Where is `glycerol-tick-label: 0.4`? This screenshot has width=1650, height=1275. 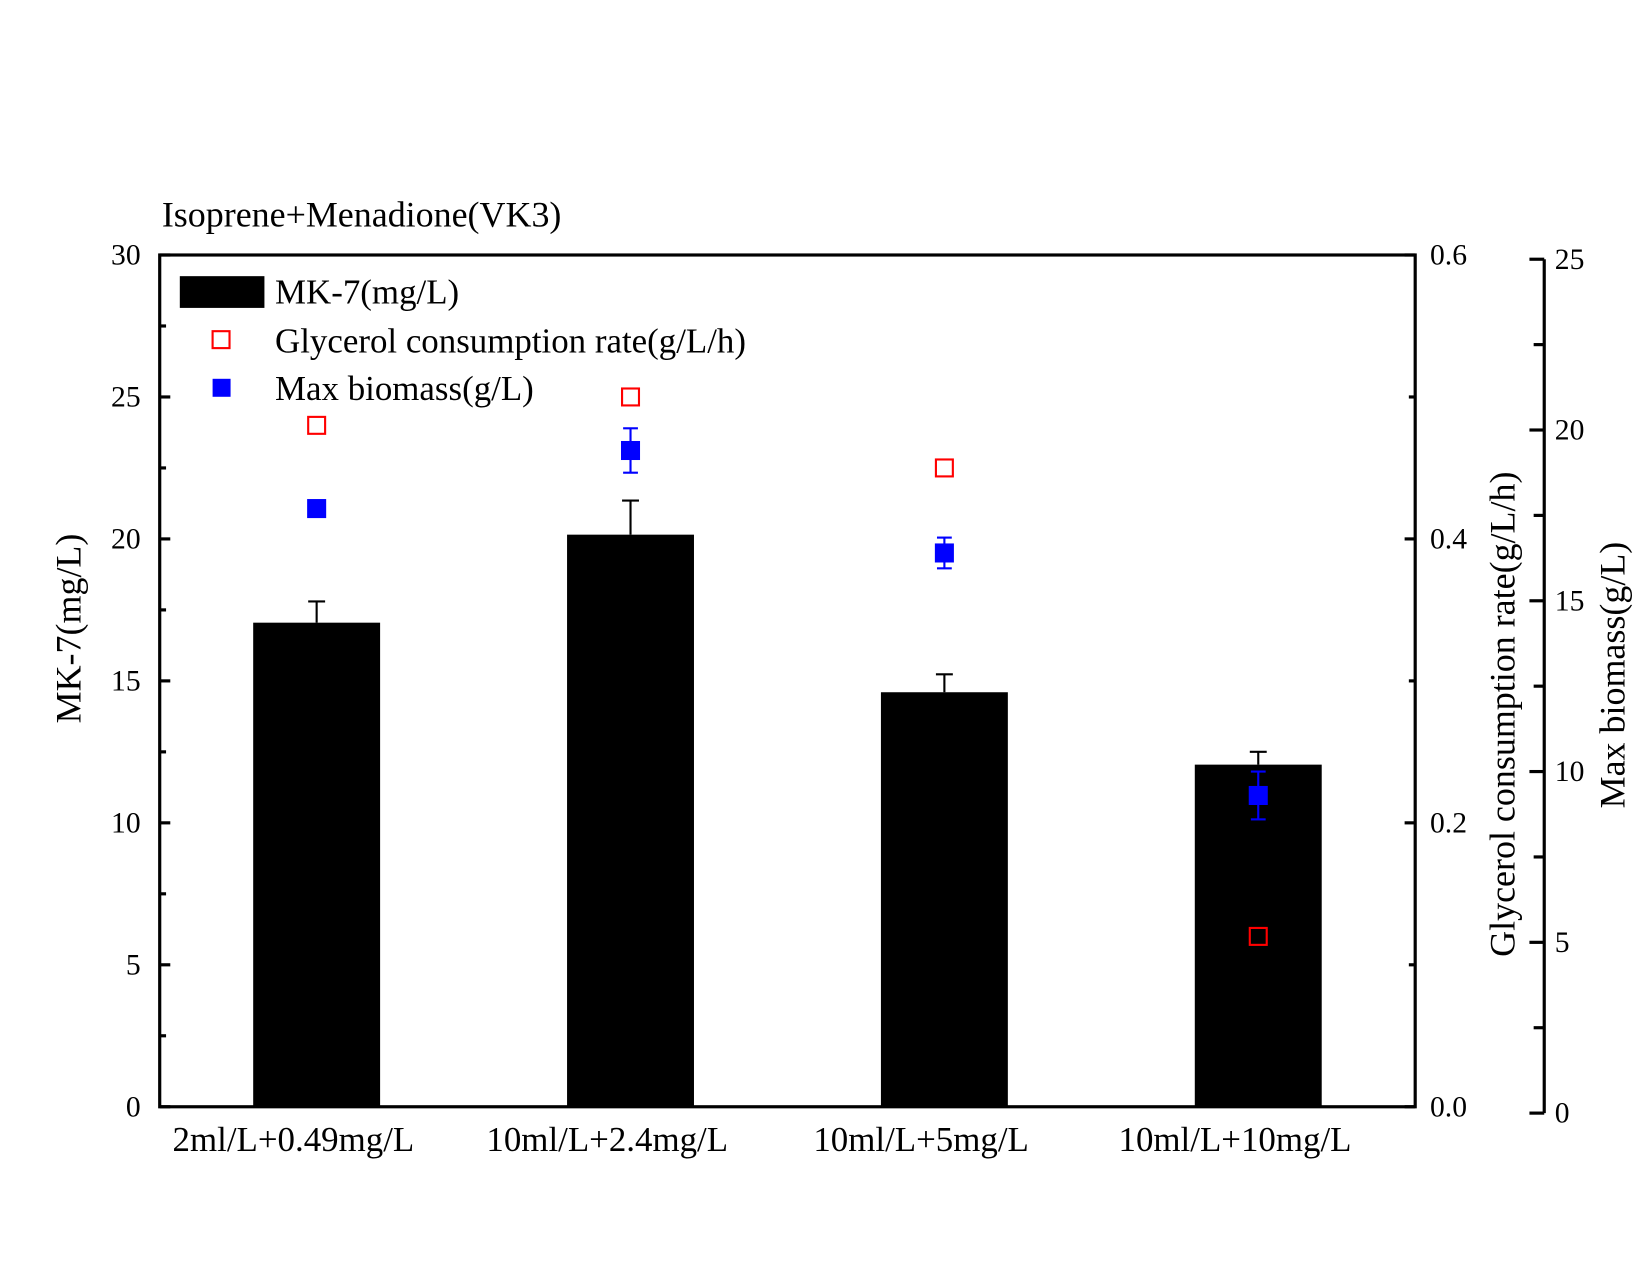 glycerol-tick-label: 0.4 is located at coordinates (1448, 539).